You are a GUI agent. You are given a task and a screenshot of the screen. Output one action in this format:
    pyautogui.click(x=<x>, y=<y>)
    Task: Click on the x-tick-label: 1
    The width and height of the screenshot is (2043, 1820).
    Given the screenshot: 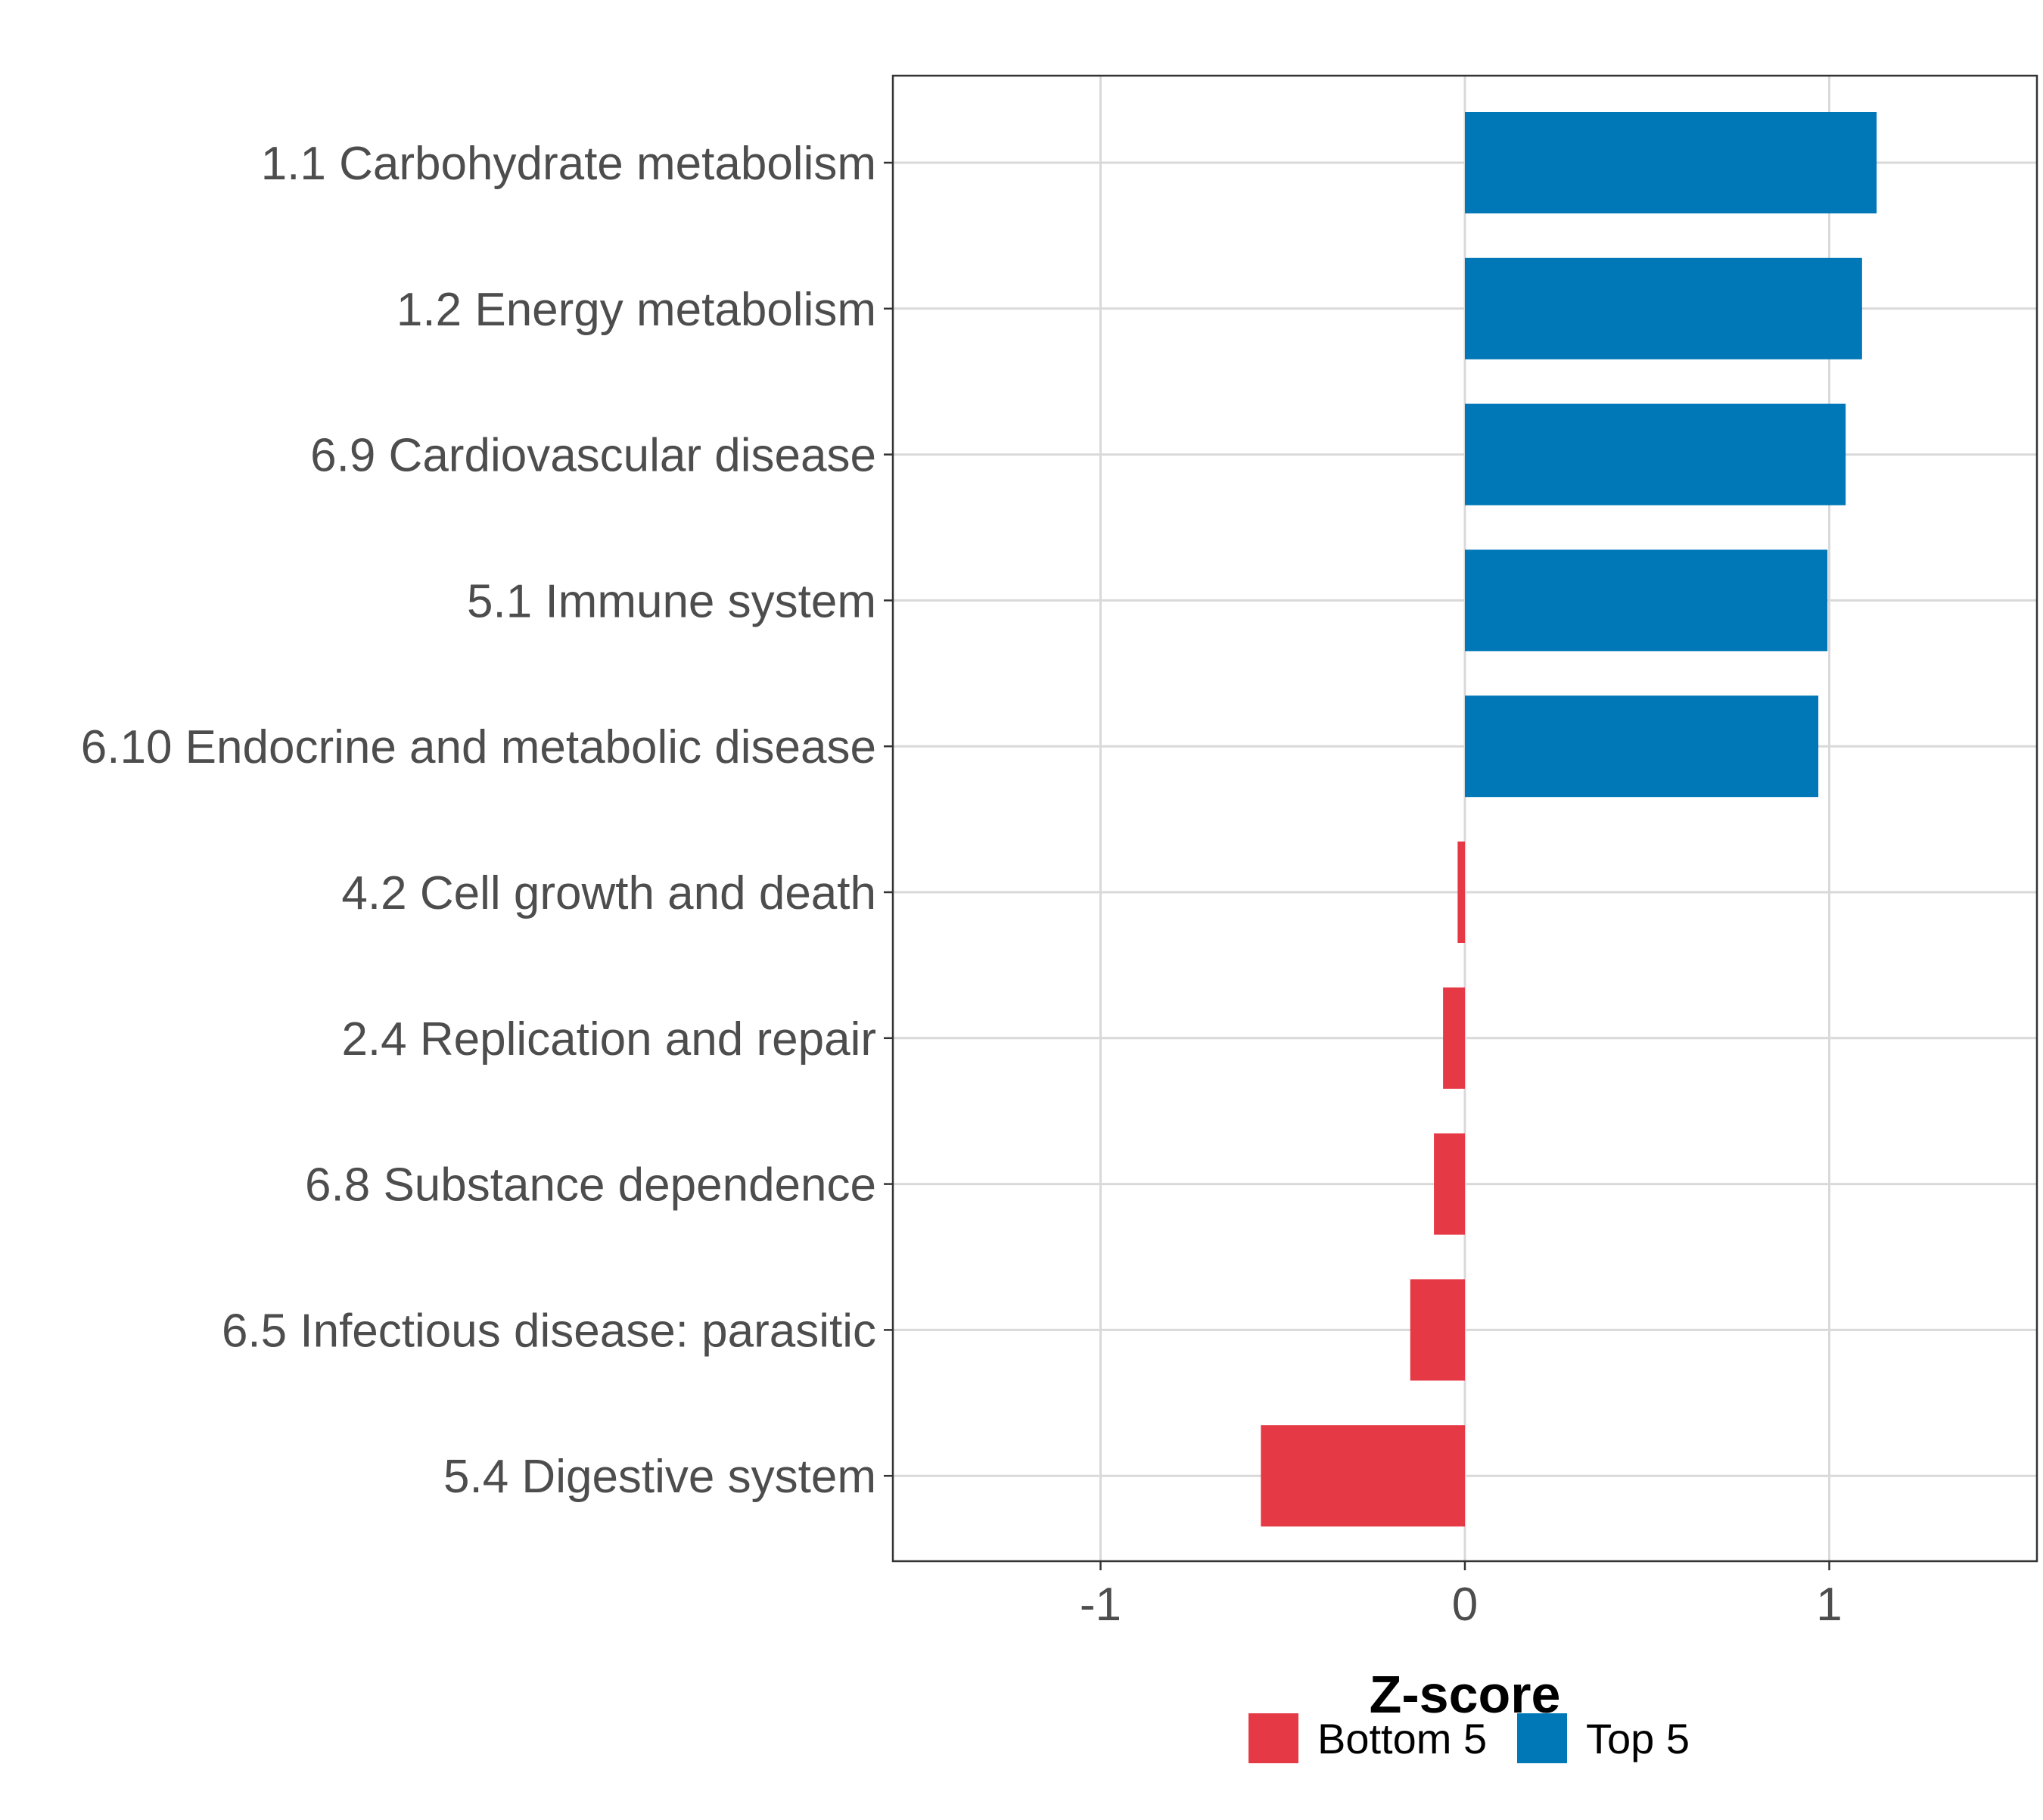 What is the action you would take?
    pyautogui.click(x=1829, y=1605)
    